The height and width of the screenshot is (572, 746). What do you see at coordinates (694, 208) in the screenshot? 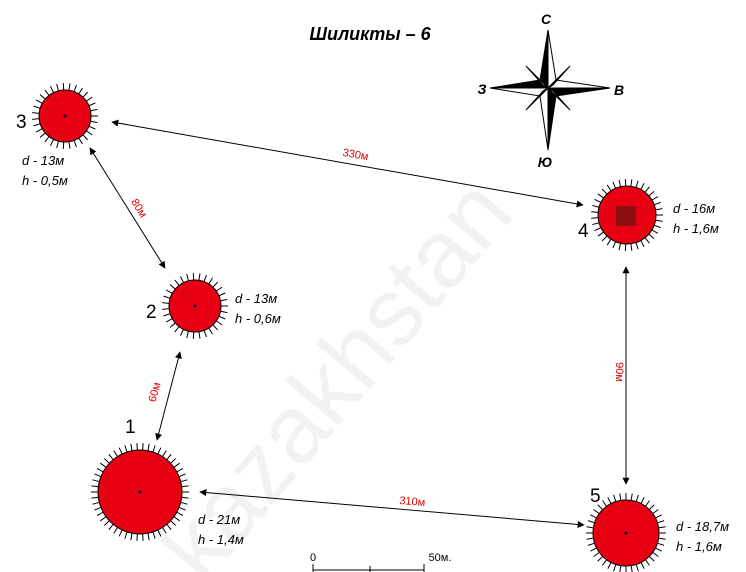
I see `mound-diameter: d - 16м` at bounding box center [694, 208].